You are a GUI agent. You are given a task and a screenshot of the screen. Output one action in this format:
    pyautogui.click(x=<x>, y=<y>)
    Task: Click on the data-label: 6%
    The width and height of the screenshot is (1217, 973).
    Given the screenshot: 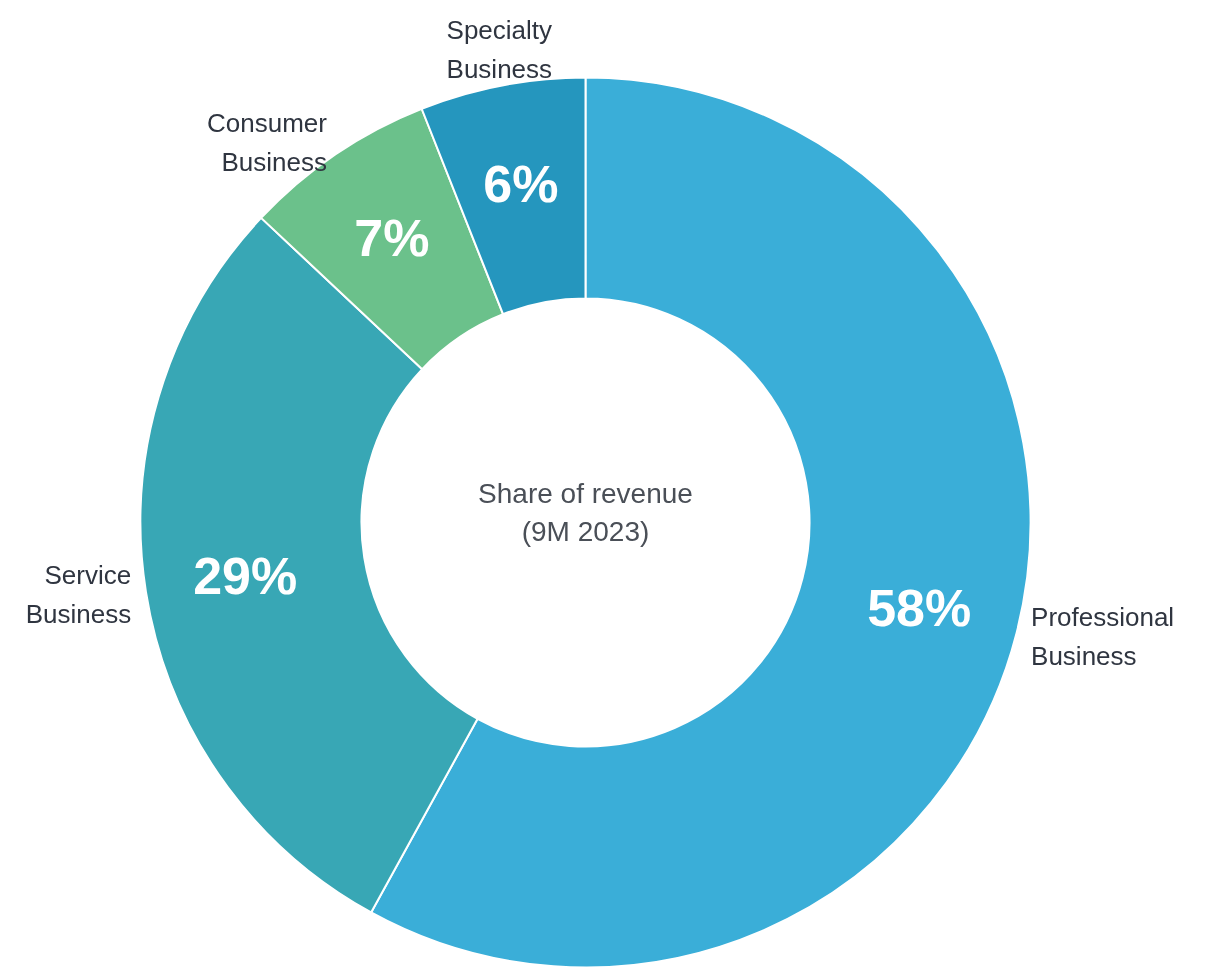 What is the action you would take?
    pyautogui.click(x=521, y=184)
    